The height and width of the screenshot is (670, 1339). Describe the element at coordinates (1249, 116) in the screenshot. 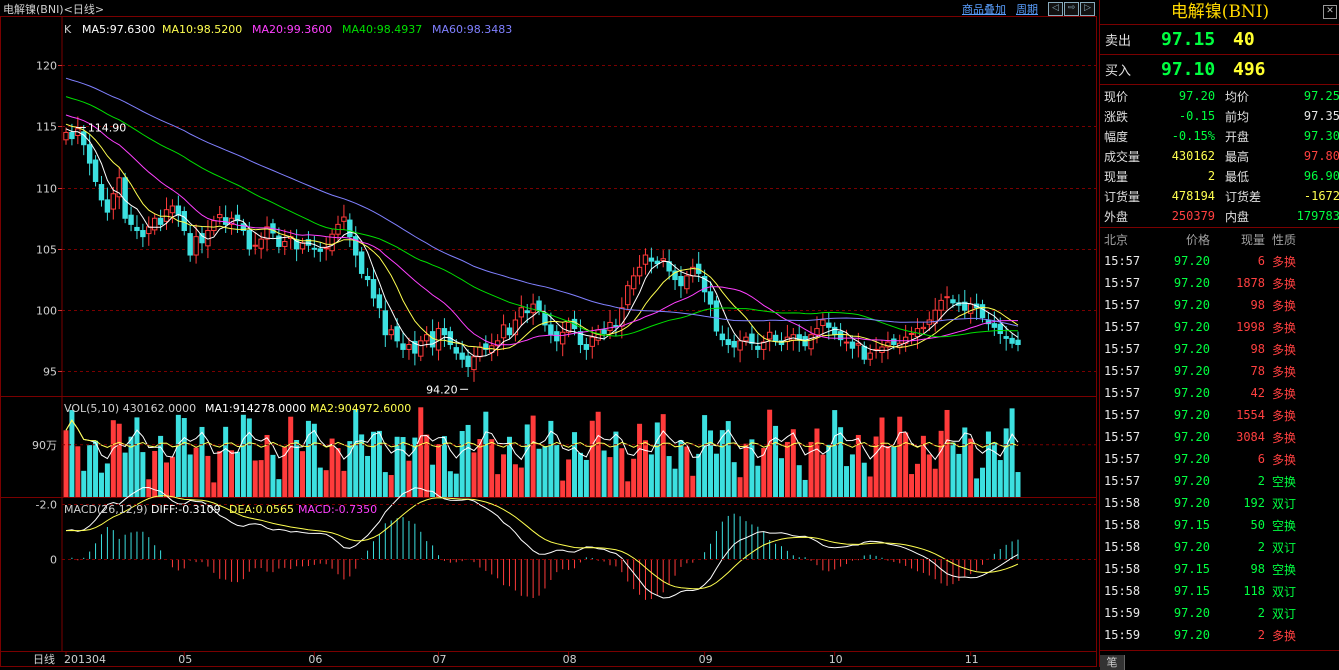

I see `stat-label: 前均` at that location.